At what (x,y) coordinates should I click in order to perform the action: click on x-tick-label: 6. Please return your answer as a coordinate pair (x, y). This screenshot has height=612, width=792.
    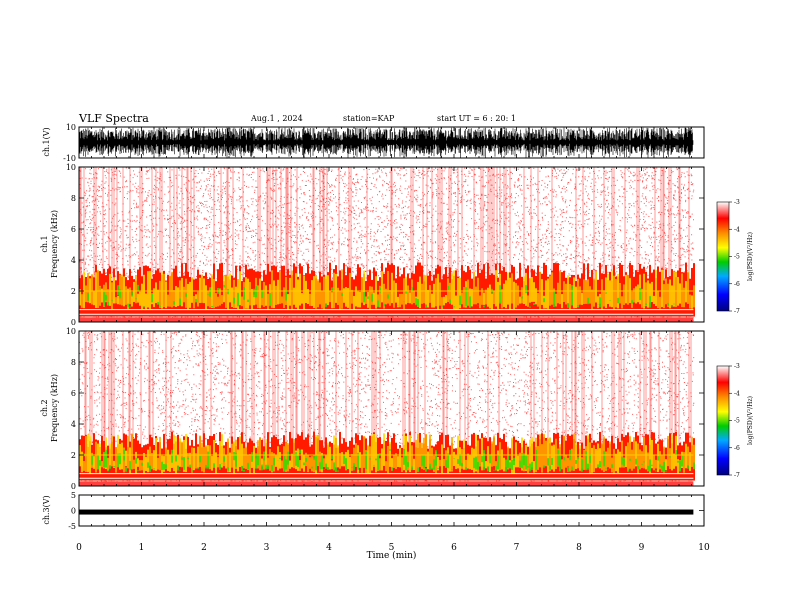
    Looking at the image, I should click on (454, 548).